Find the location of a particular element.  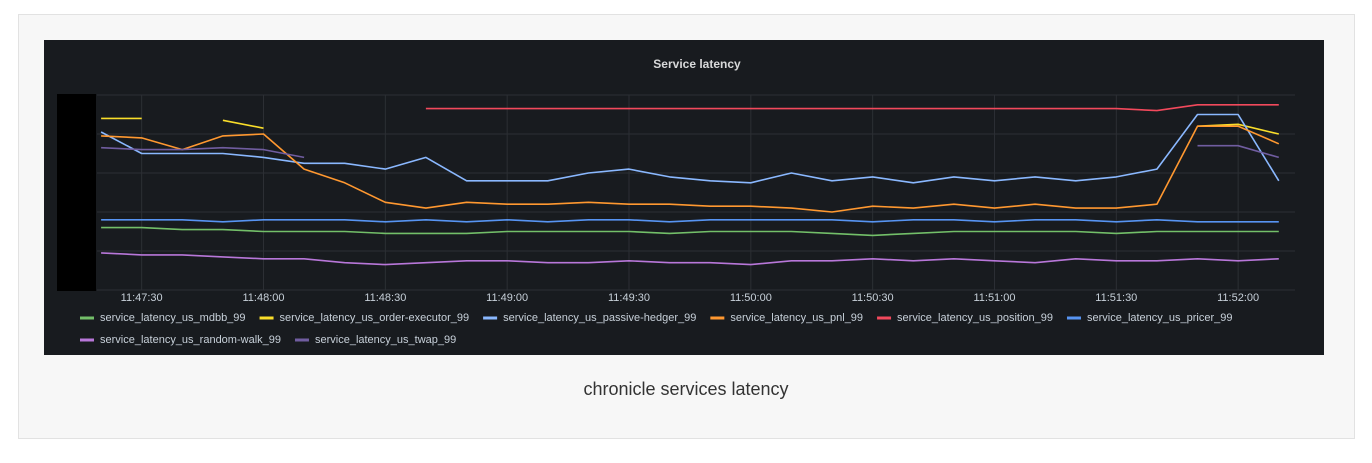

x-tick-label: 11:49:30 is located at coordinates (629, 298).